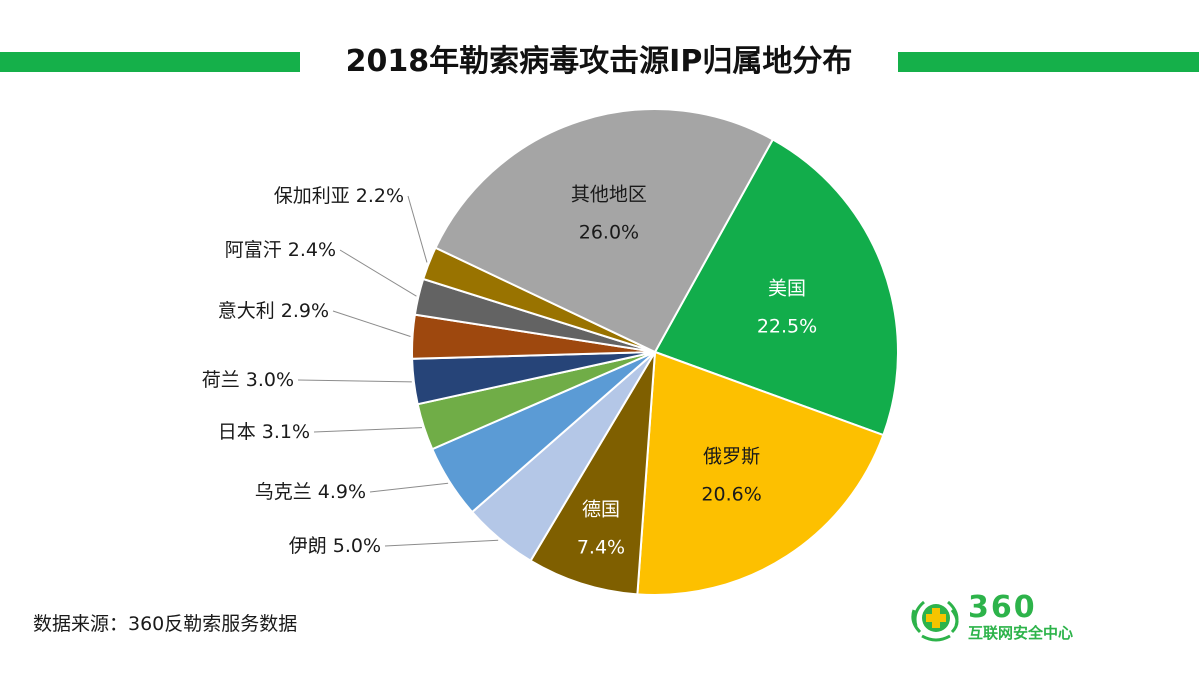  What do you see at coordinates (787, 327) in the screenshot?
I see `slice-value-label-0: 22.5%` at bounding box center [787, 327].